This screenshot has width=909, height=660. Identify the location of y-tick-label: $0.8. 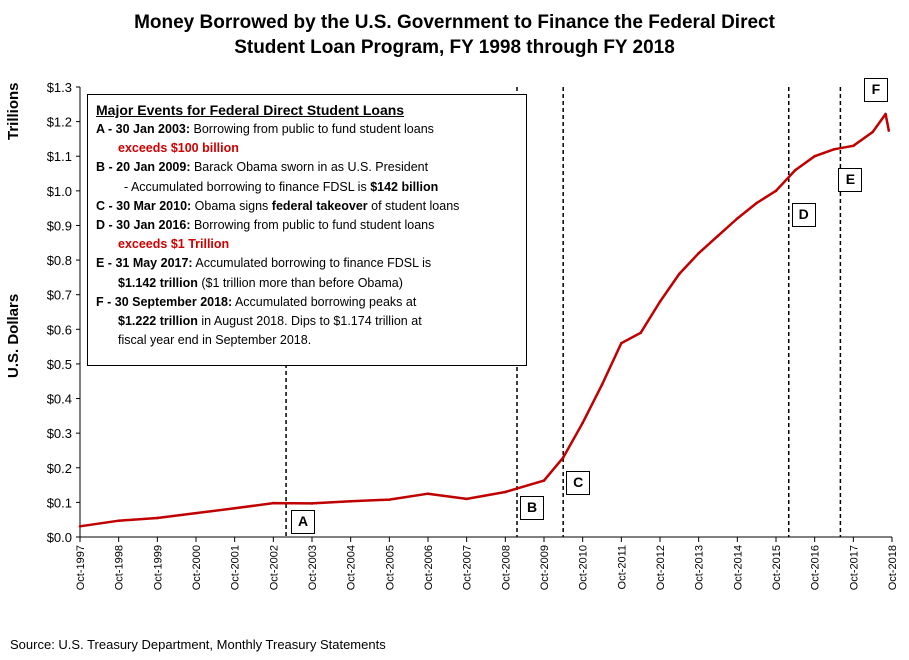
(59, 260).